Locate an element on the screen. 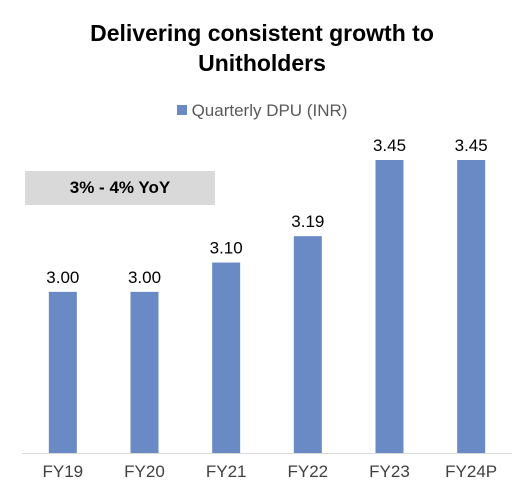 This screenshot has width=524, height=500. data-label-fy23: 3.45 is located at coordinates (389, 145).